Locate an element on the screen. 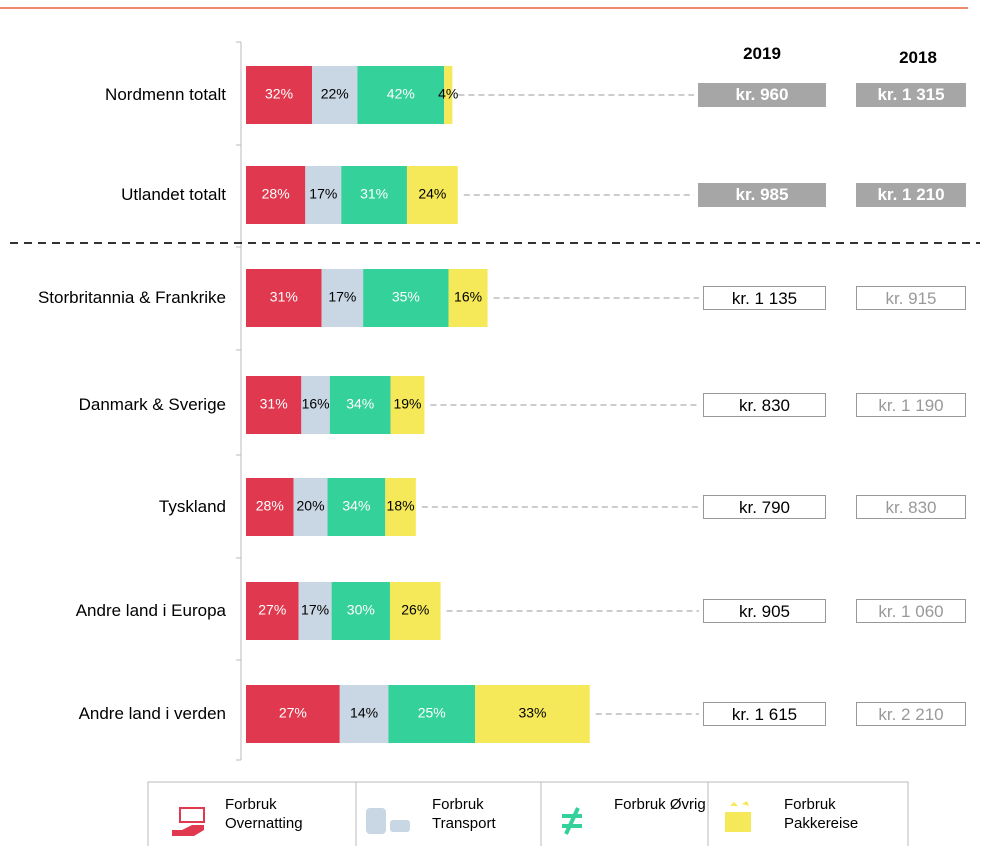 Image resolution: width=981 pixels, height=846 pixels. segment-label: 35% is located at coordinates (406, 297).